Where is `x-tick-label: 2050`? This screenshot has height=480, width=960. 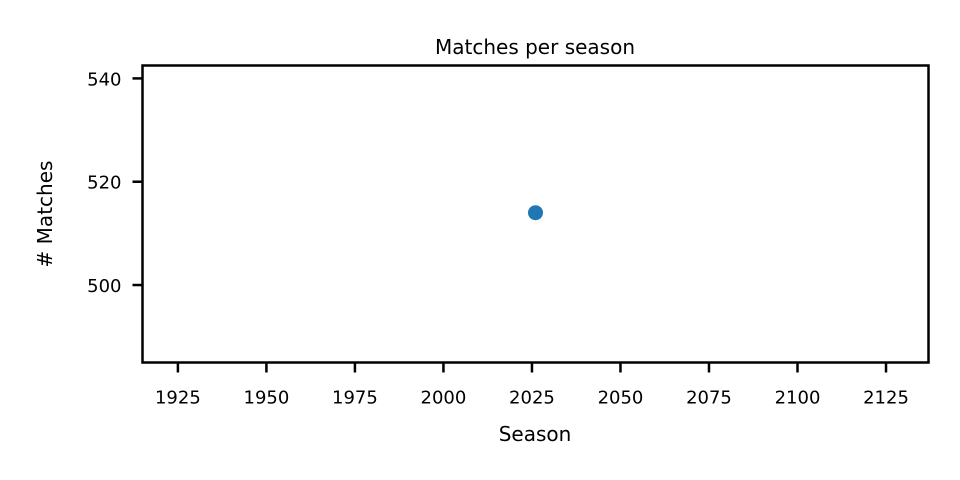 x-tick-label: 2050 is located at coordinates (621, 398).